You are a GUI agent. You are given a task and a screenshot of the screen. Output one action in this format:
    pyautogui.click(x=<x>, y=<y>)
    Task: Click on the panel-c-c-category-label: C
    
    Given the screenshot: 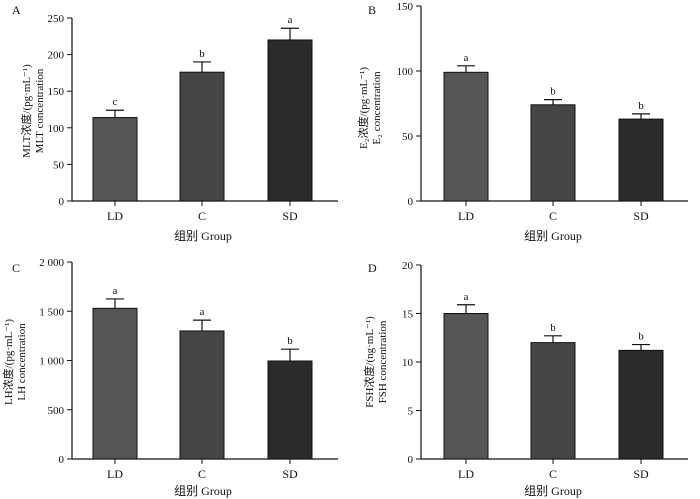 What is the action you would take?
    pyautogui.click(x=202, y=474)
    